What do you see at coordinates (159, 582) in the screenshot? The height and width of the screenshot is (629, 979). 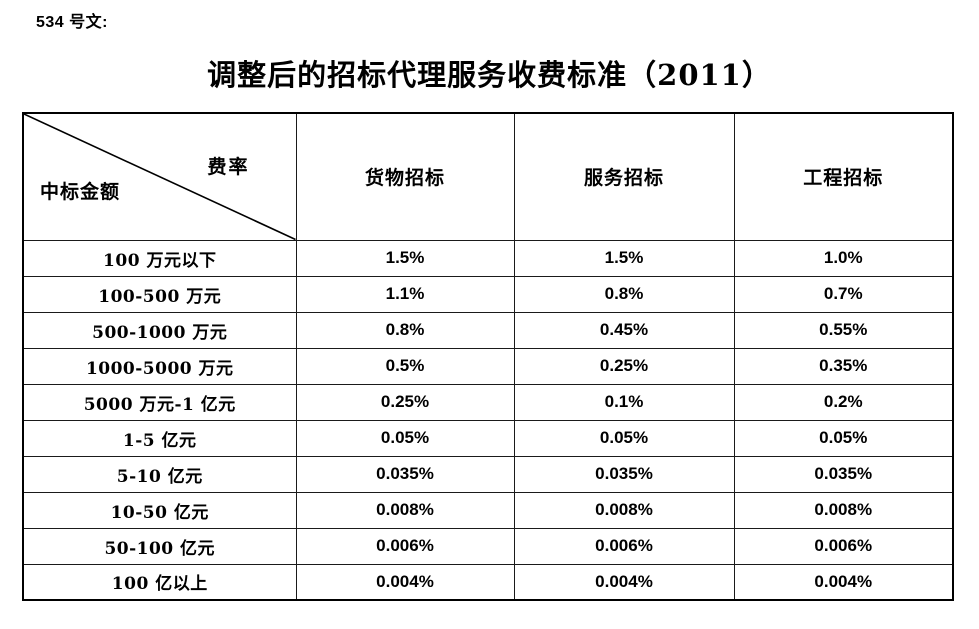 I see `row-label: 100 亿以上` at bounding box center [159, 582].